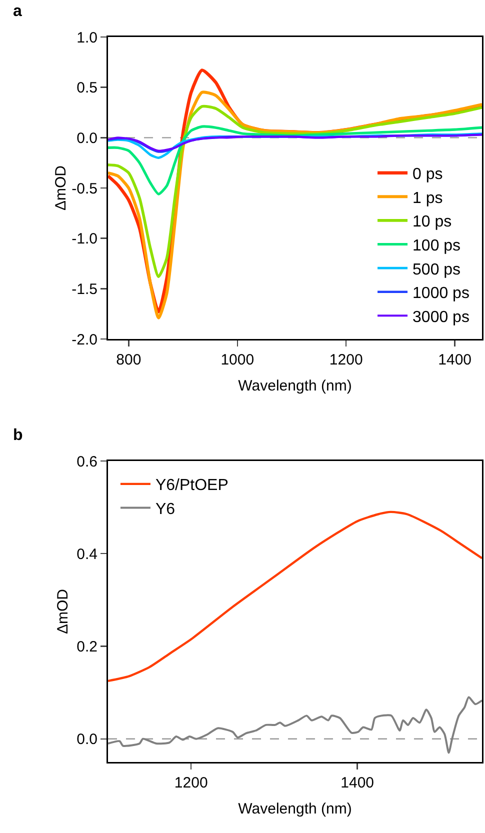 The width and height of the screenshot is (485, 833). I want to click on legend-label: 500 ps, so click(436, 269).